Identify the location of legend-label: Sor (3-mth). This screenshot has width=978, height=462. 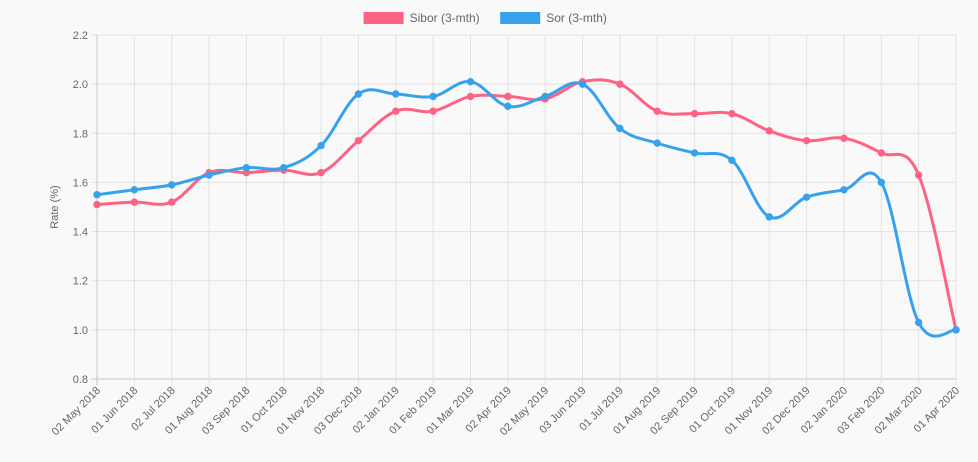
(576, 18).